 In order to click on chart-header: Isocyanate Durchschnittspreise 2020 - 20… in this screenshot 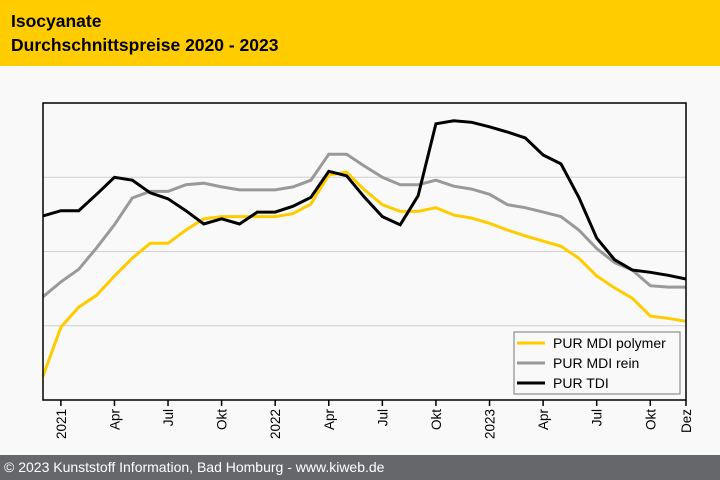, I will do `click(360, 33)`.